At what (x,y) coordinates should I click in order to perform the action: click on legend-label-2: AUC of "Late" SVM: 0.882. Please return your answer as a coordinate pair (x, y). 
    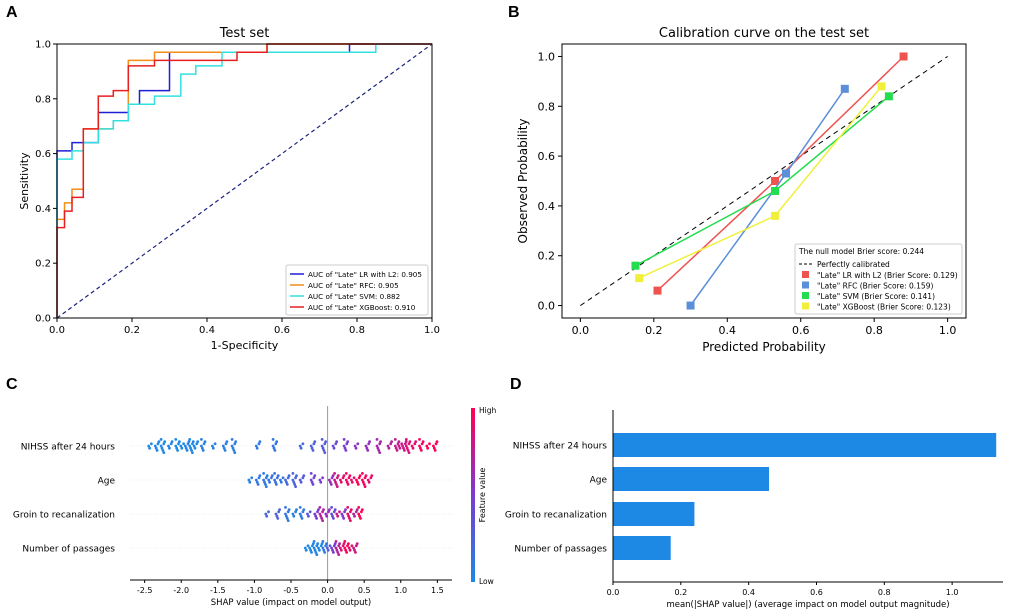
    Looking at the image, I should click on (354, 296).